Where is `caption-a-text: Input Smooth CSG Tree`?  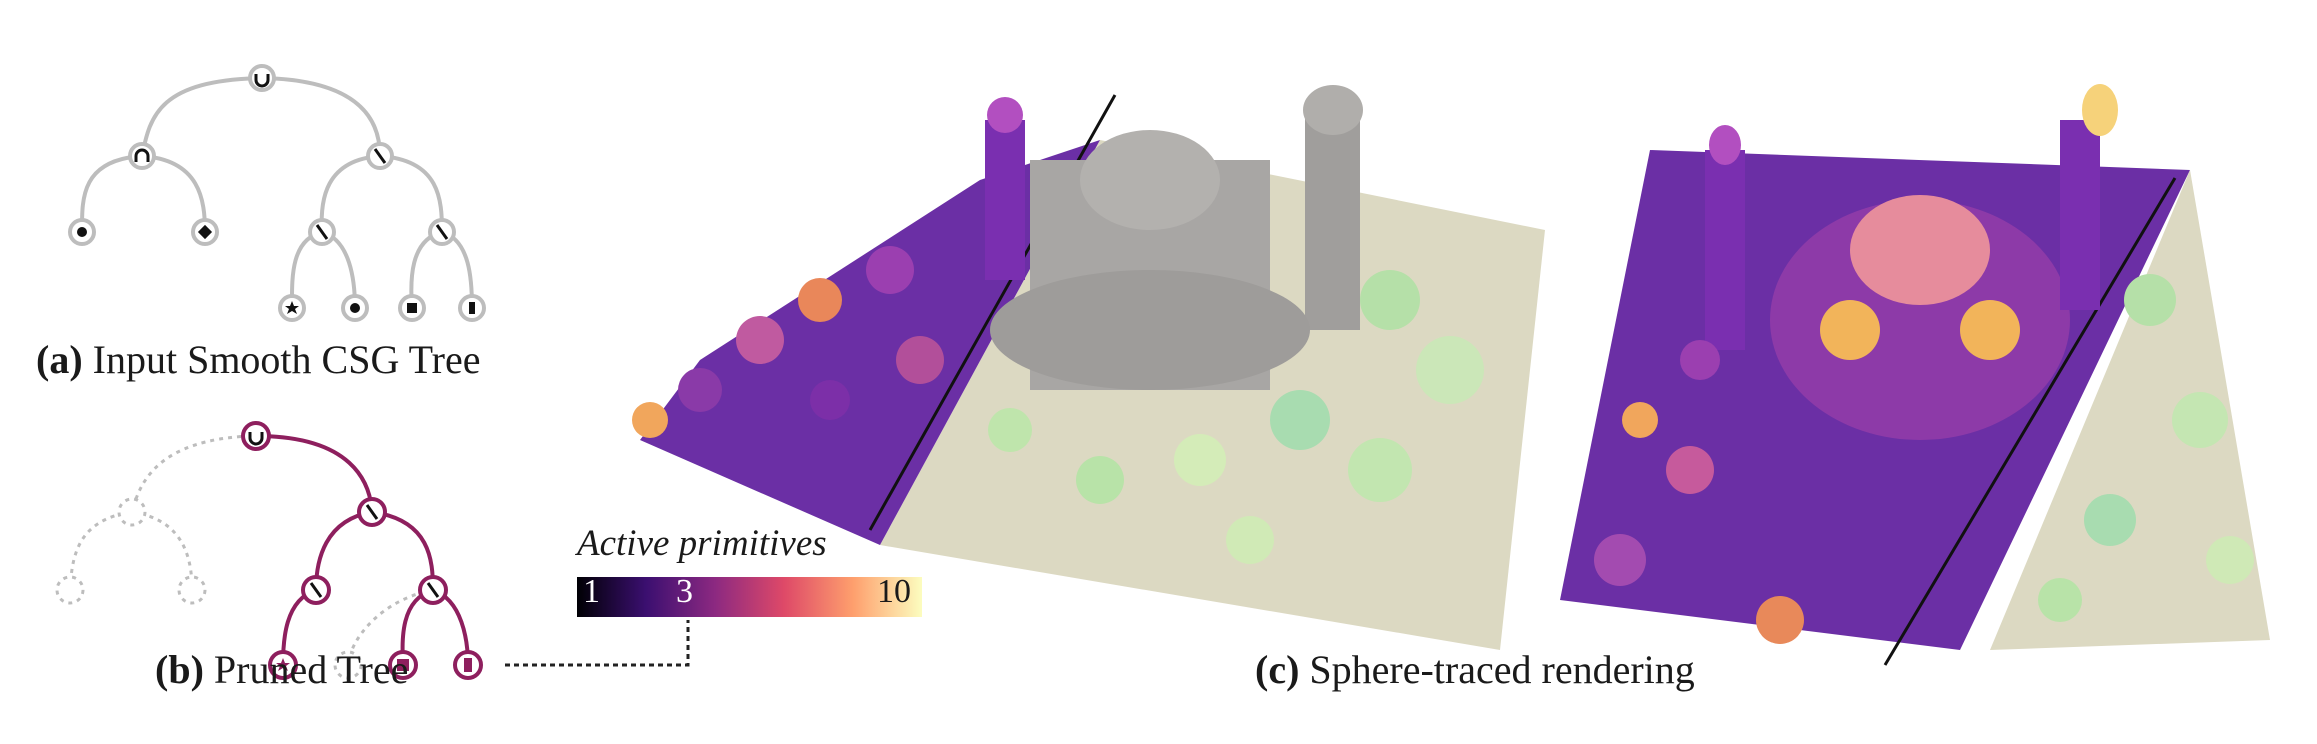 caption-a-text: Input Smooth CSG Tree is located at coordinates (286, 359).